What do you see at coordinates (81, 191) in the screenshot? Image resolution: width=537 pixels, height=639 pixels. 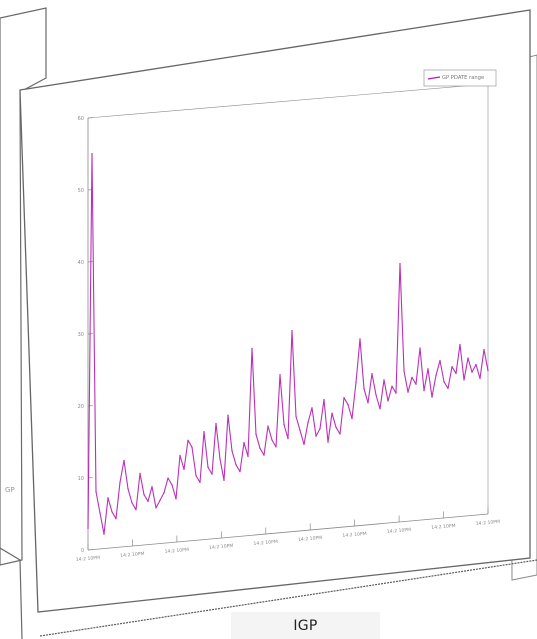 I see `y-tick-label: 50` at bounding box center [81, 191].